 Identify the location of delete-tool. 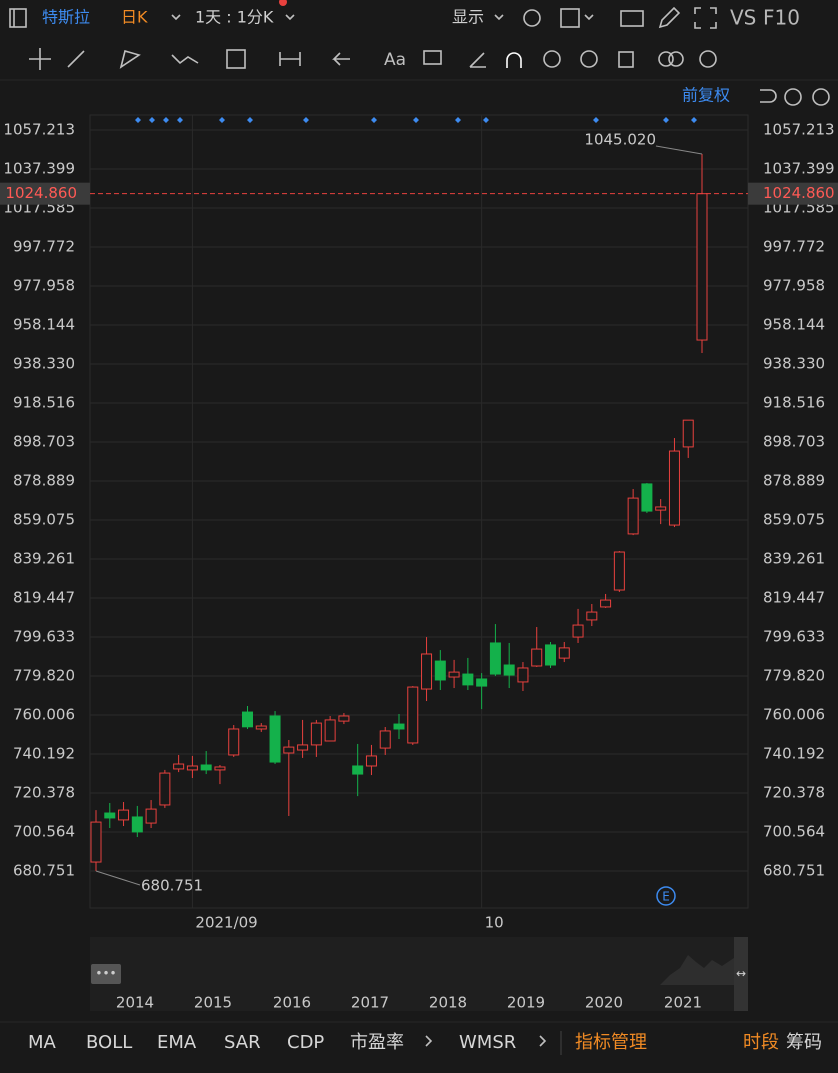
(626, 59).